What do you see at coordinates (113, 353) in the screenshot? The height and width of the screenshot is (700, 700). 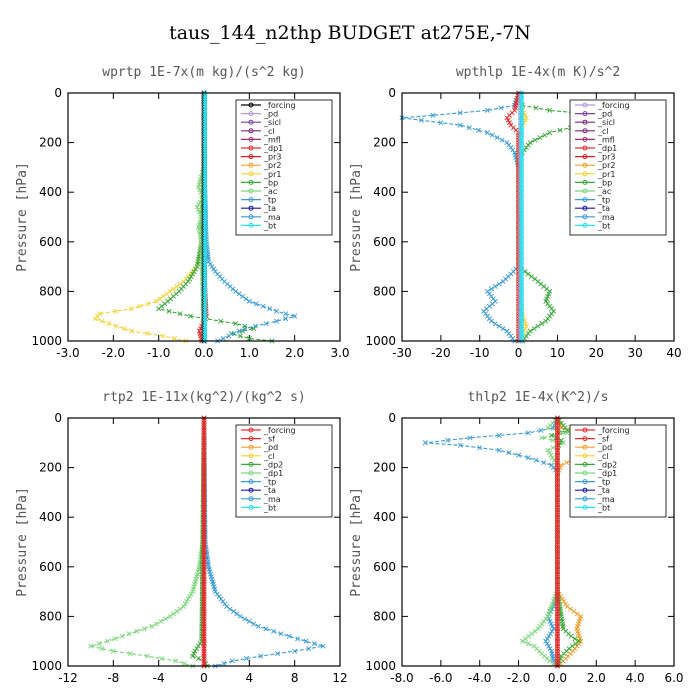 I see `x-tick-label: -2.0` at bounding box center [113, 353].